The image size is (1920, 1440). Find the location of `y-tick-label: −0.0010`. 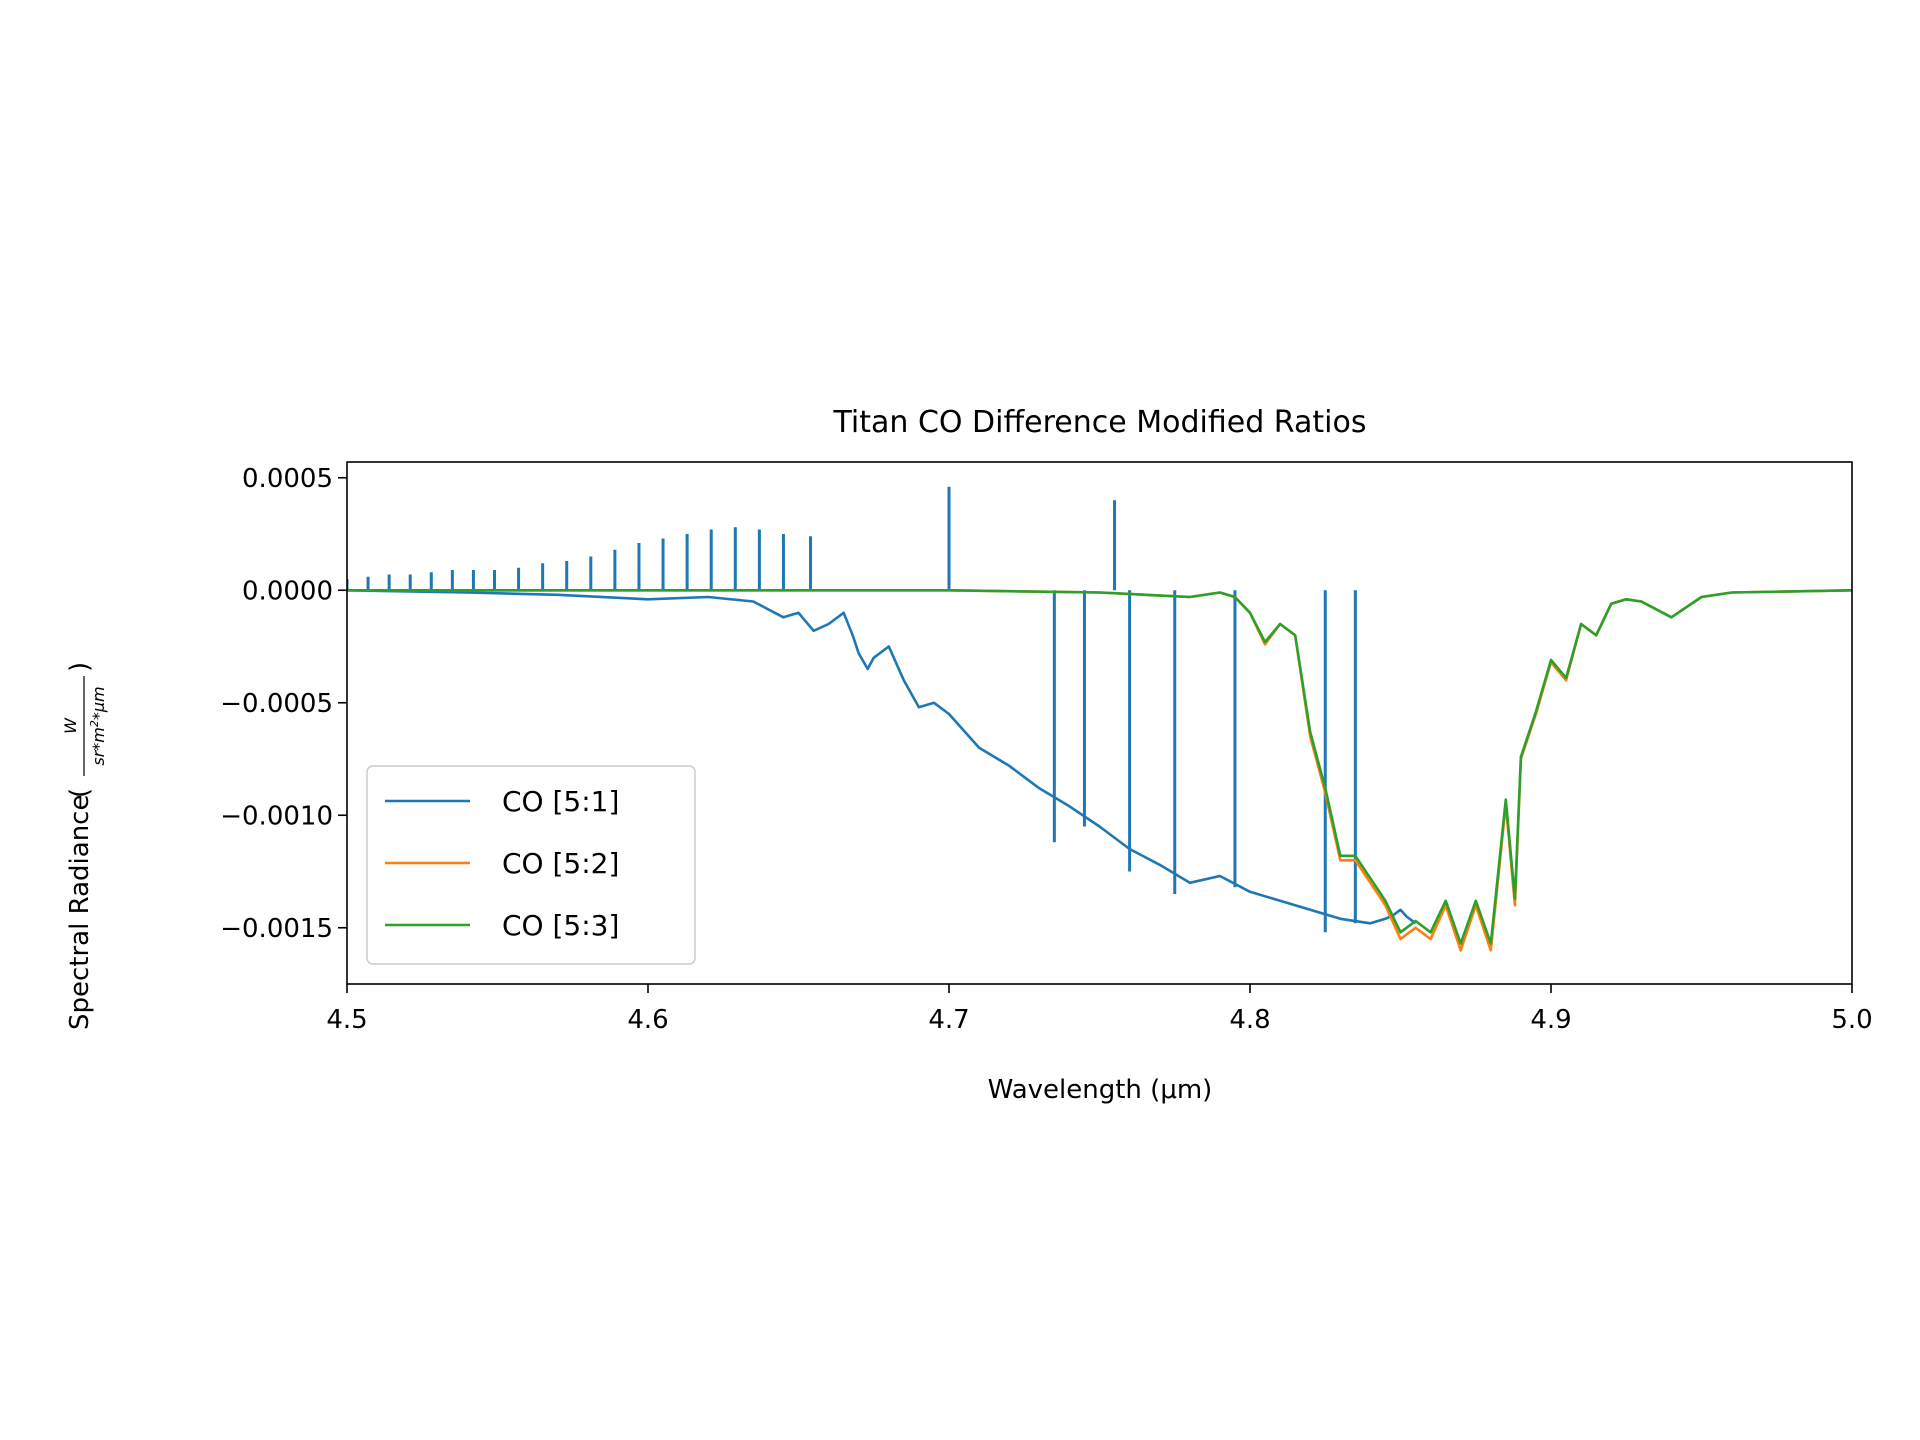

y-tick-label: −0.0010 is located at coordinates (276, 816).